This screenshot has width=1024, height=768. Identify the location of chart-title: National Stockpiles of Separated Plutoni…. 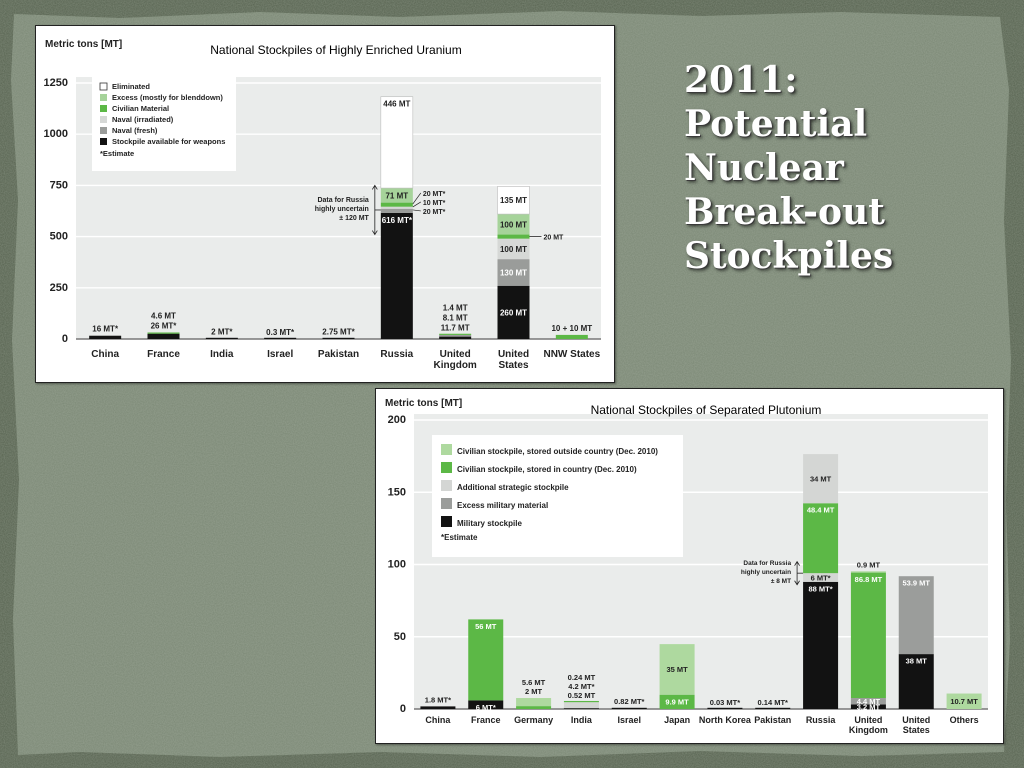
(706, 410).